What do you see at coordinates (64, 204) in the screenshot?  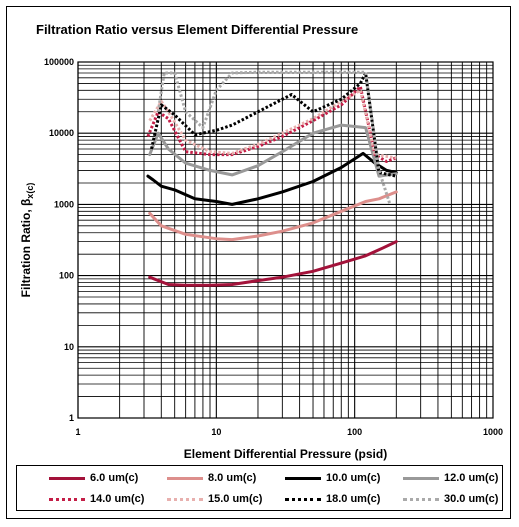 I see `y-tick-label: 1000` at bounding box center [64, 204].